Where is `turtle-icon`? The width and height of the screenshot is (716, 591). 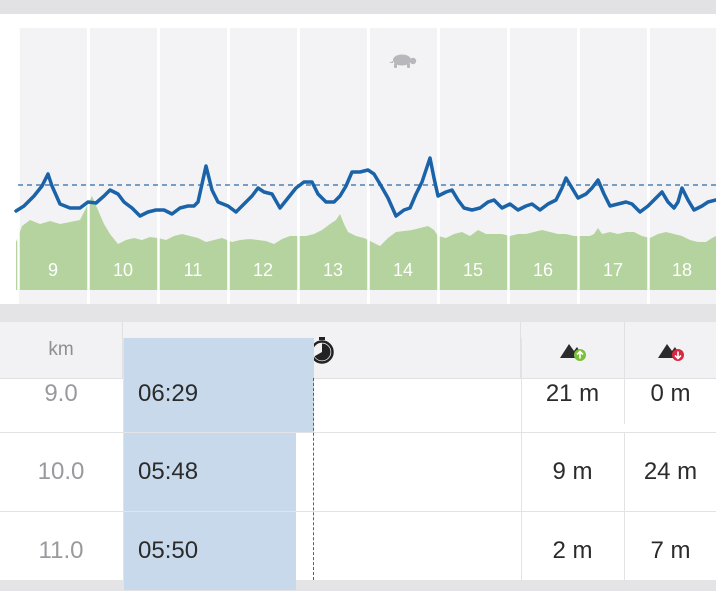 turtle-icon is located at coordinates (403, 61).